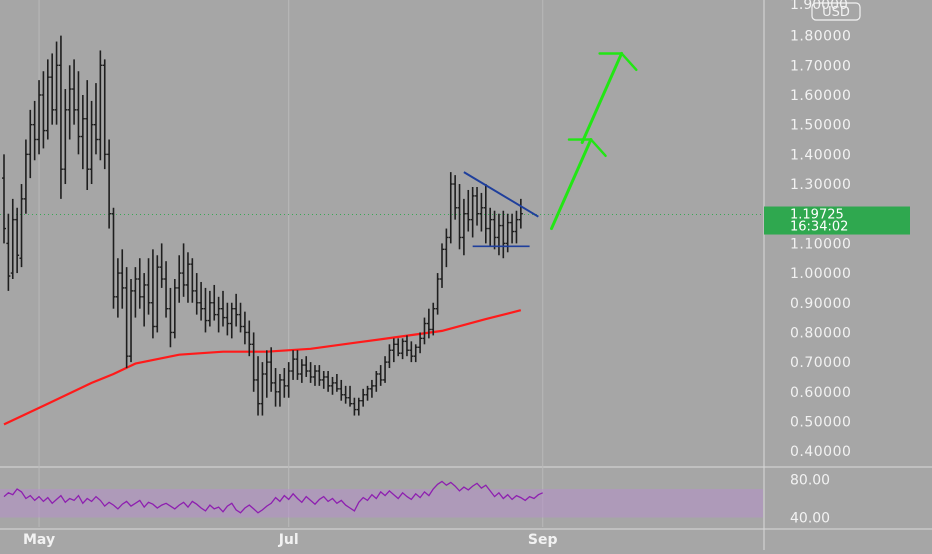 This screenshot has width=932, height=554. Describe the element at coordinates (415, 500) in the screenshot. I see `rsi-pane: 80.00 40.00` at that location.